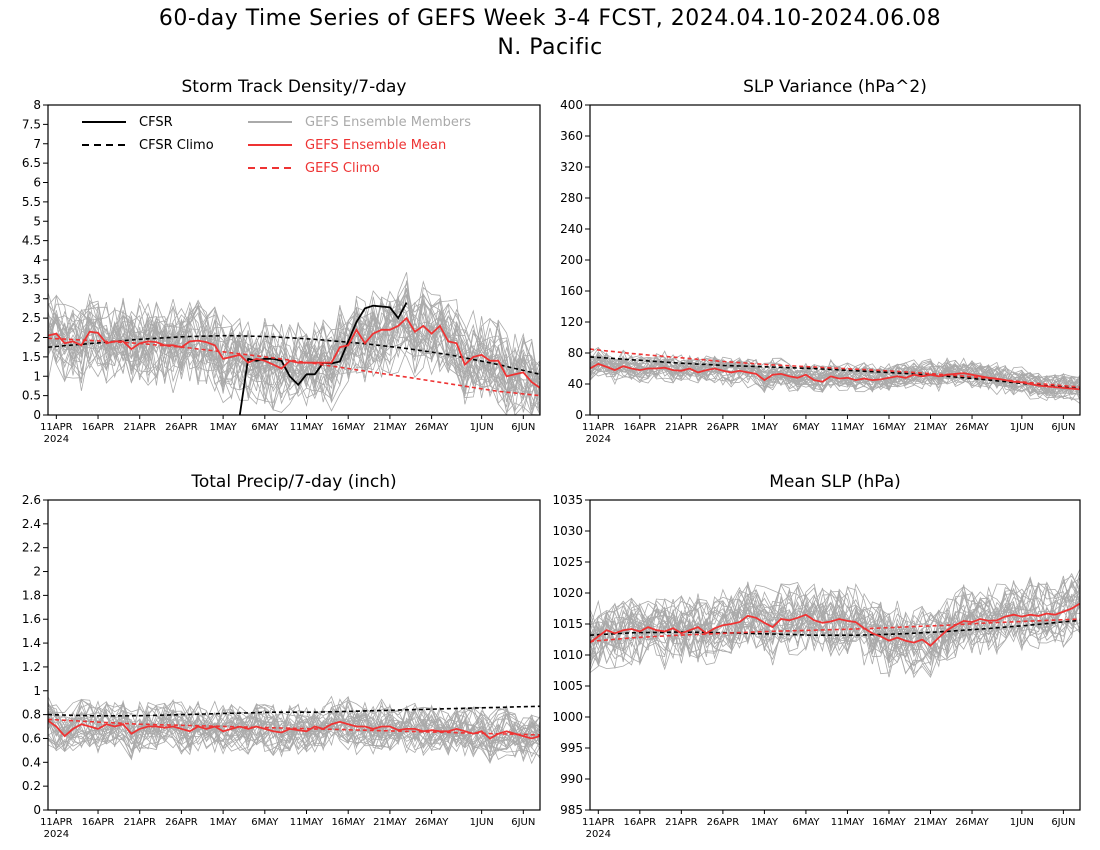 The height and width of the screenshot is (850, 1100). I want to click on y-tick-label: 1025, so click(567, 562).